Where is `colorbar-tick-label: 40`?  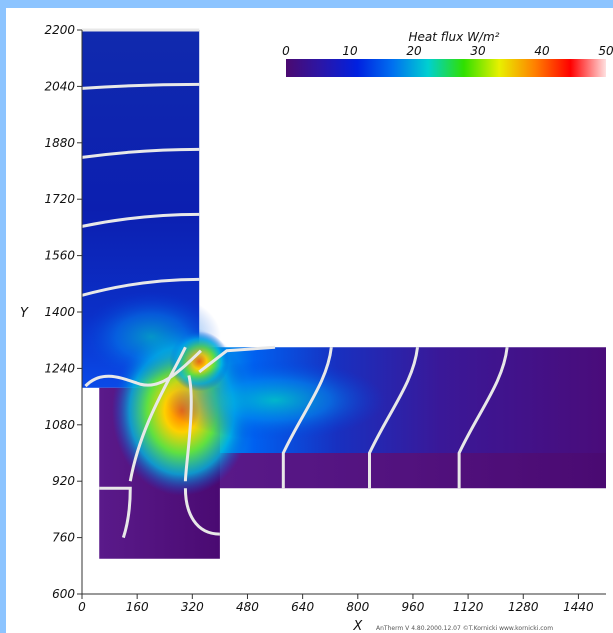 colorbar-tick-label: 40 is located at coordinates (542, 51).